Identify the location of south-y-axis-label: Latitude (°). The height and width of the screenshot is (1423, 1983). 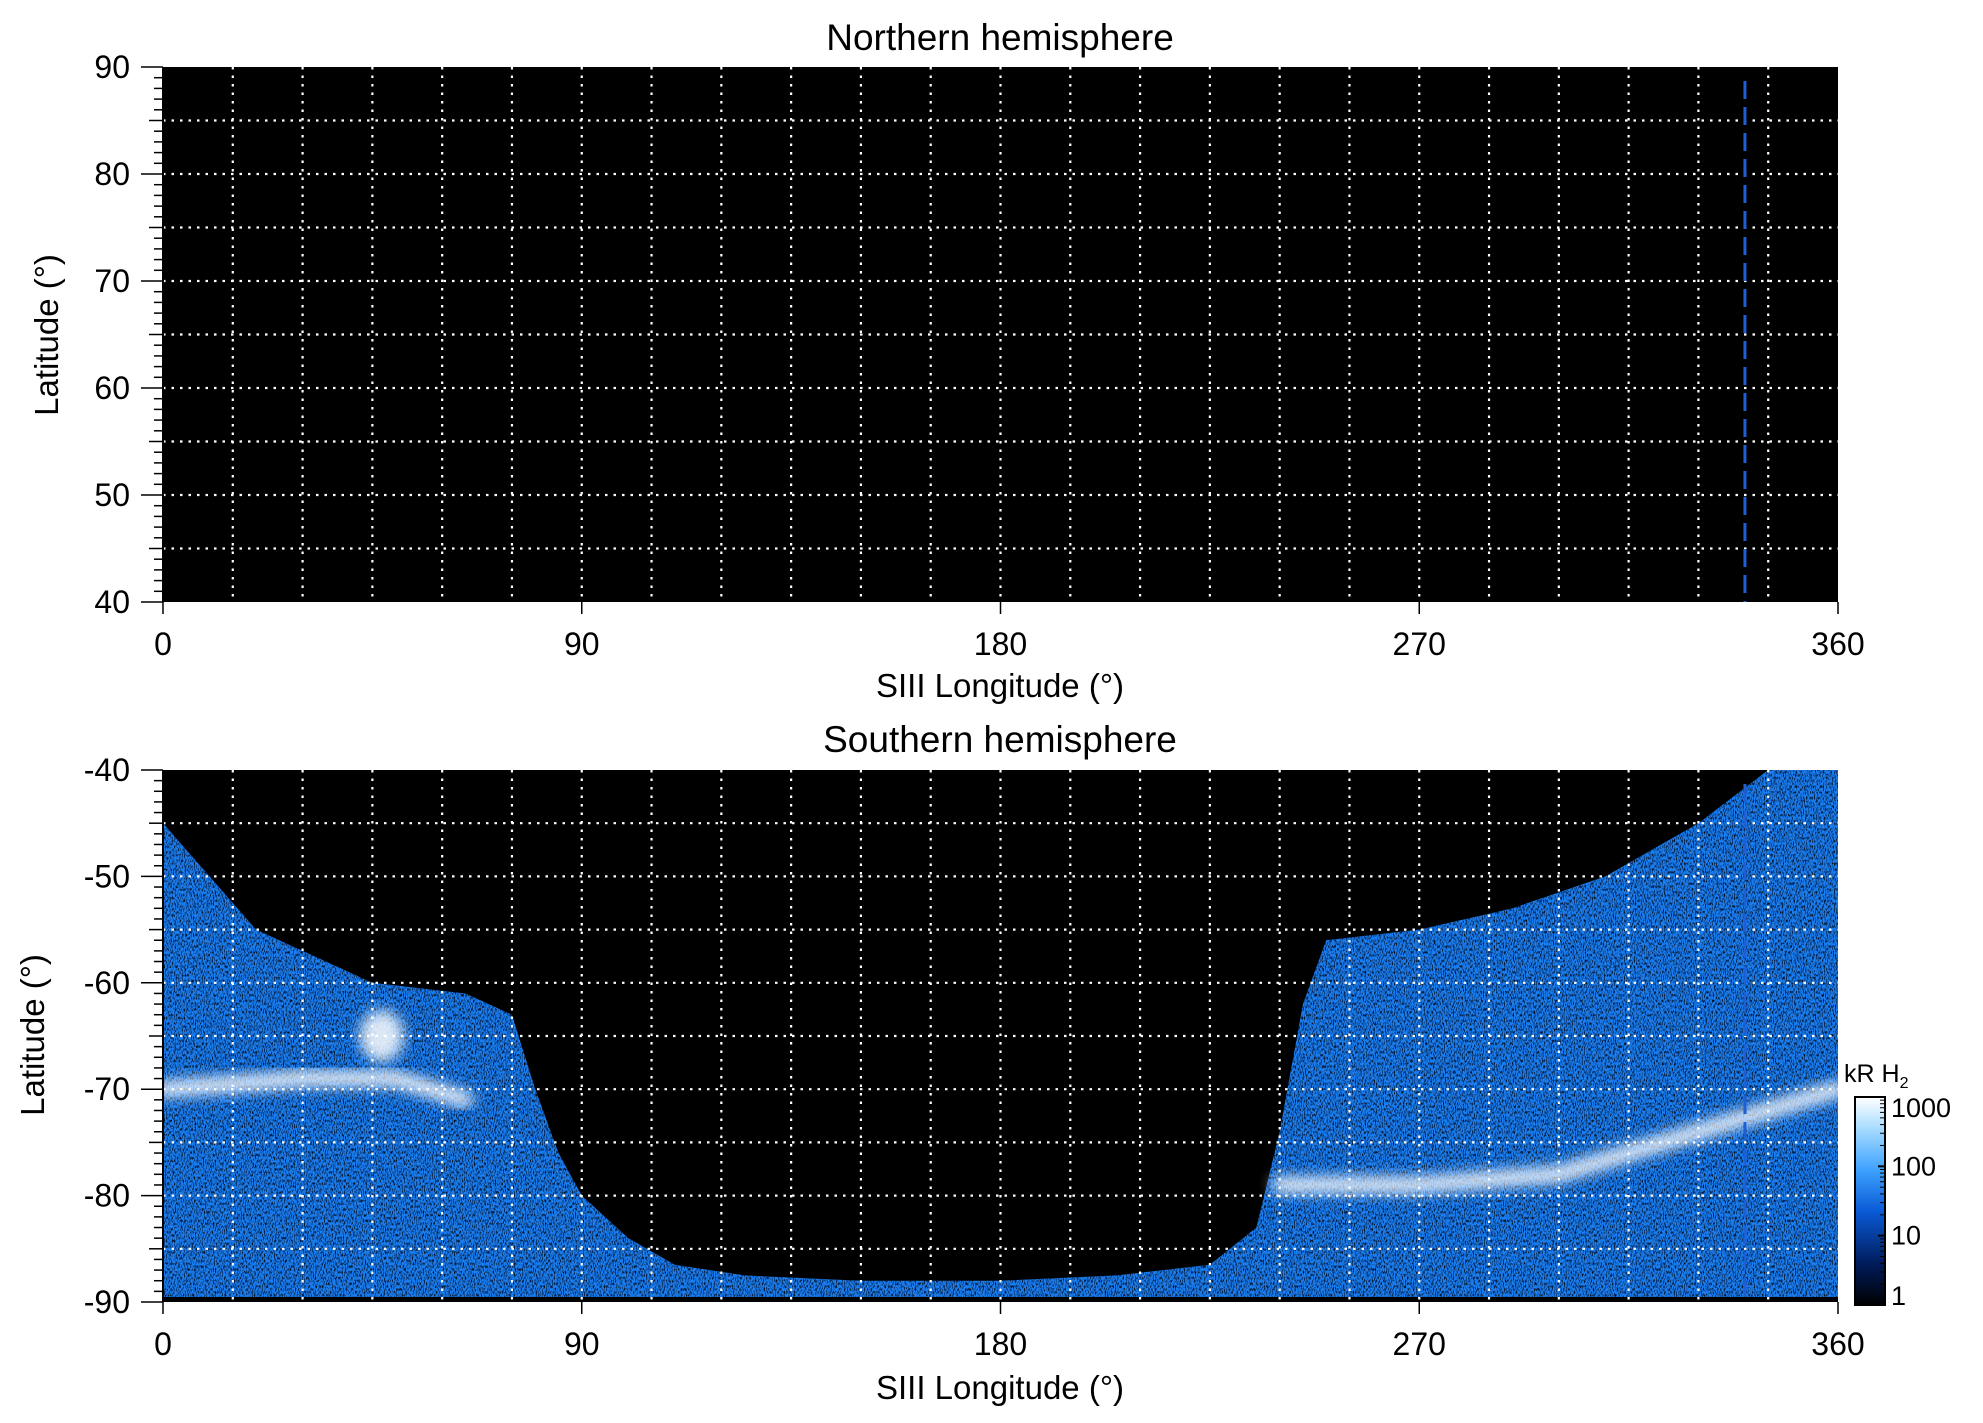
(32, 1035).